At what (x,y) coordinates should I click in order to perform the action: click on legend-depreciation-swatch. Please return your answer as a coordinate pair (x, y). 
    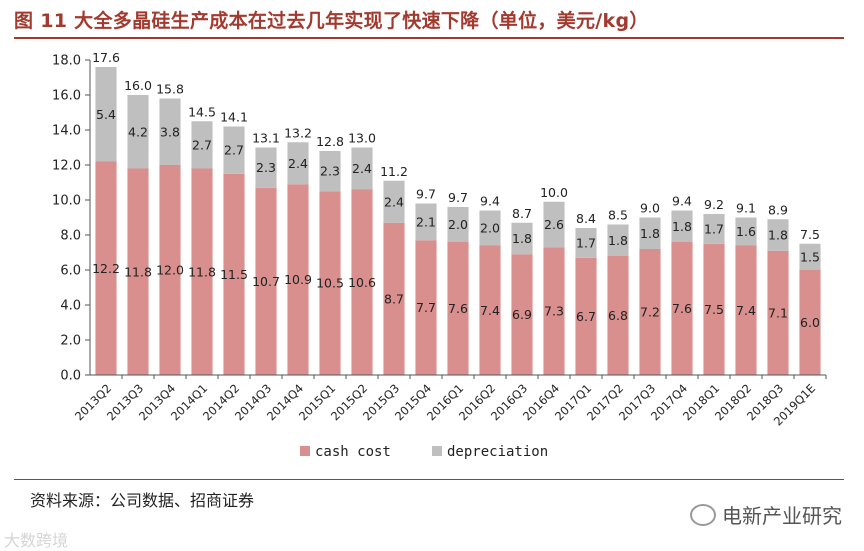
    Looking at the image, I should click on (437, 451).